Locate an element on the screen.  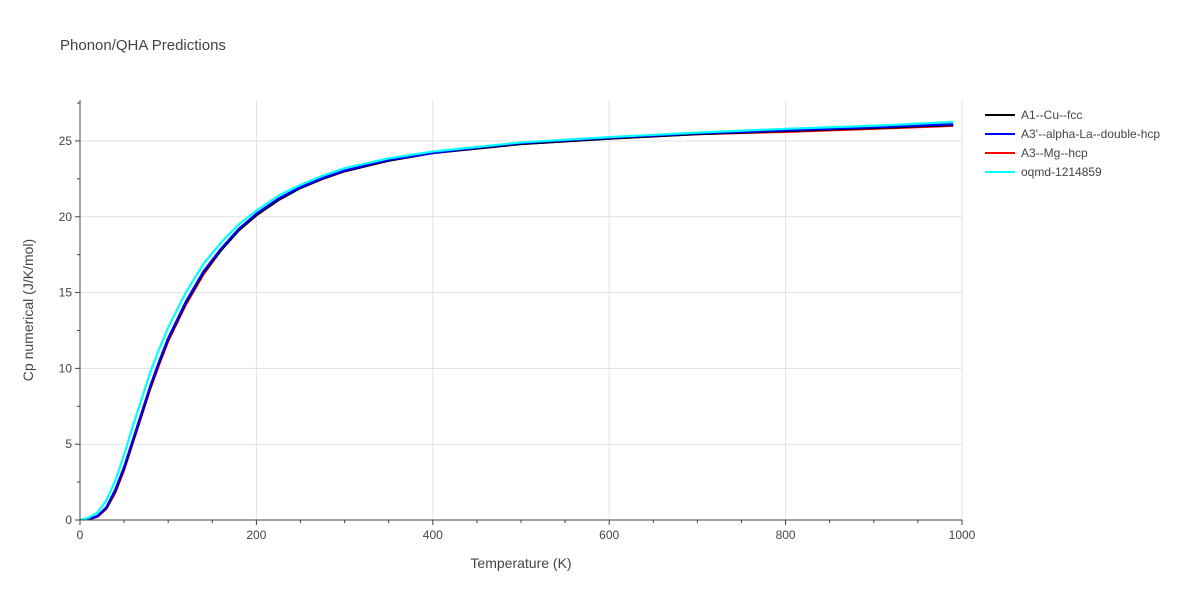
x-tick-label: 400 is located at coordinates (433, 535).